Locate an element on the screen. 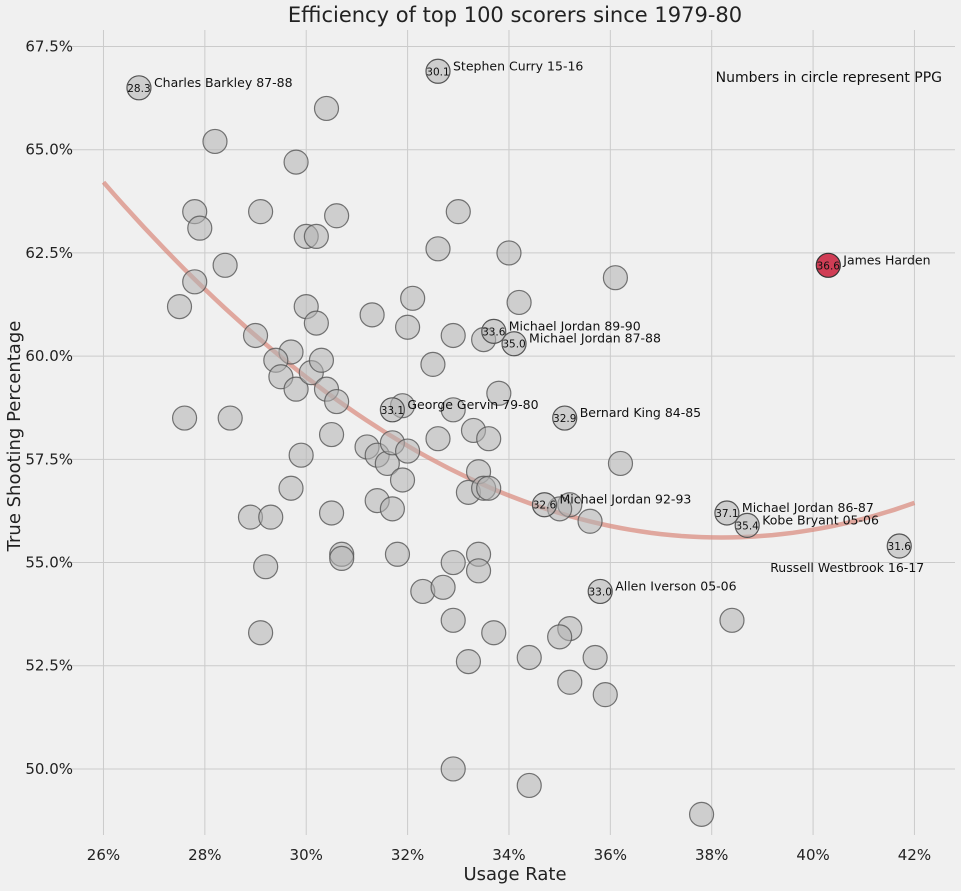 The image size is (961, 891). player-annotation: James Harden is located at coordinates (886, 259).